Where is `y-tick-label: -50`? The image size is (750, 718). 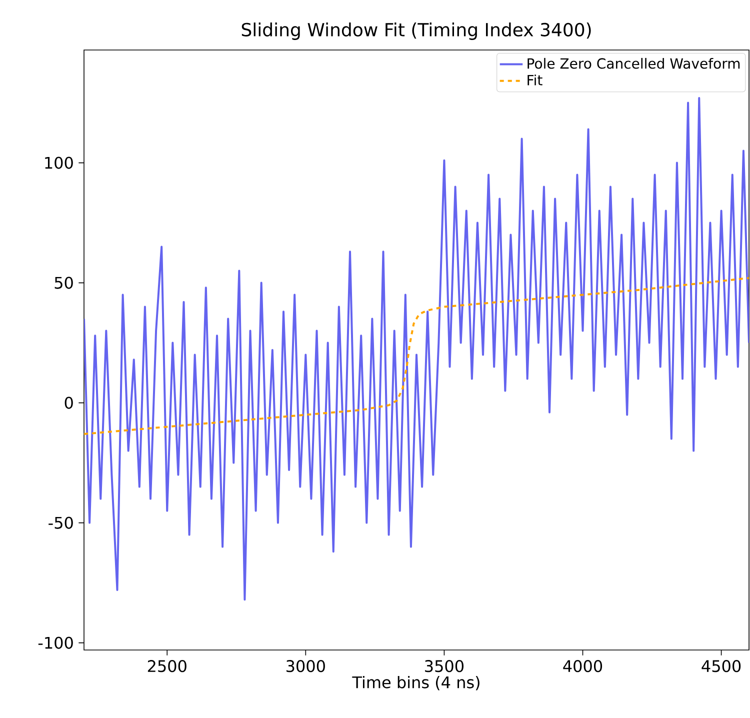 y-tick-label: -50 is located at coordinates (60, 522).